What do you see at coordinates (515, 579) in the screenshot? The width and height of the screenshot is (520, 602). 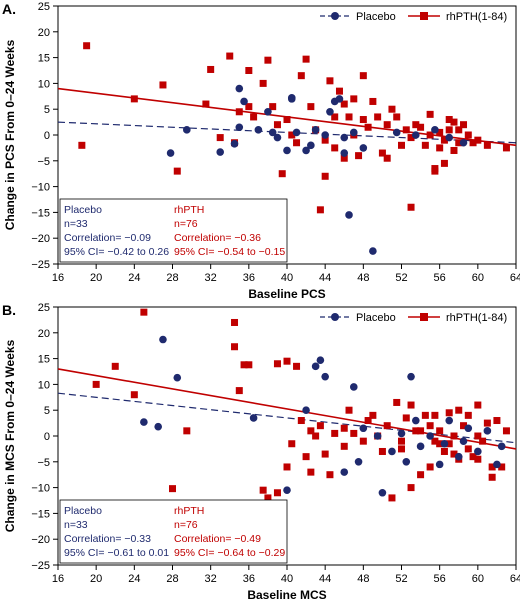 I see `x-tick-label: 64` at bounding box center [515, 579].